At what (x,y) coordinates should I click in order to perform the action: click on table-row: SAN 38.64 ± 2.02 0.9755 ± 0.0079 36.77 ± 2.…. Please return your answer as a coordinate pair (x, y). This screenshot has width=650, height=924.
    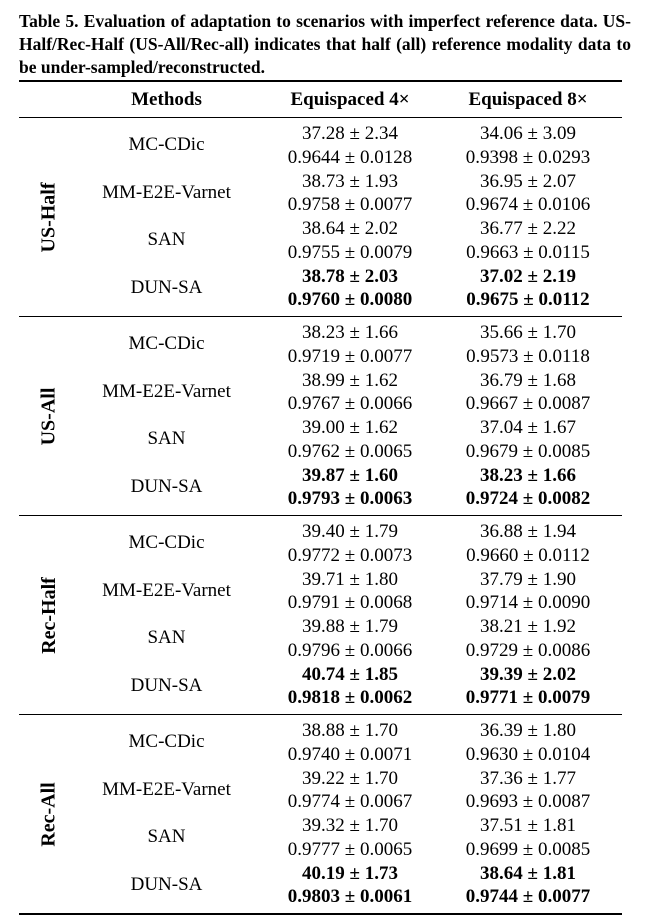
    Looking at the image, I should click on (320, 241).